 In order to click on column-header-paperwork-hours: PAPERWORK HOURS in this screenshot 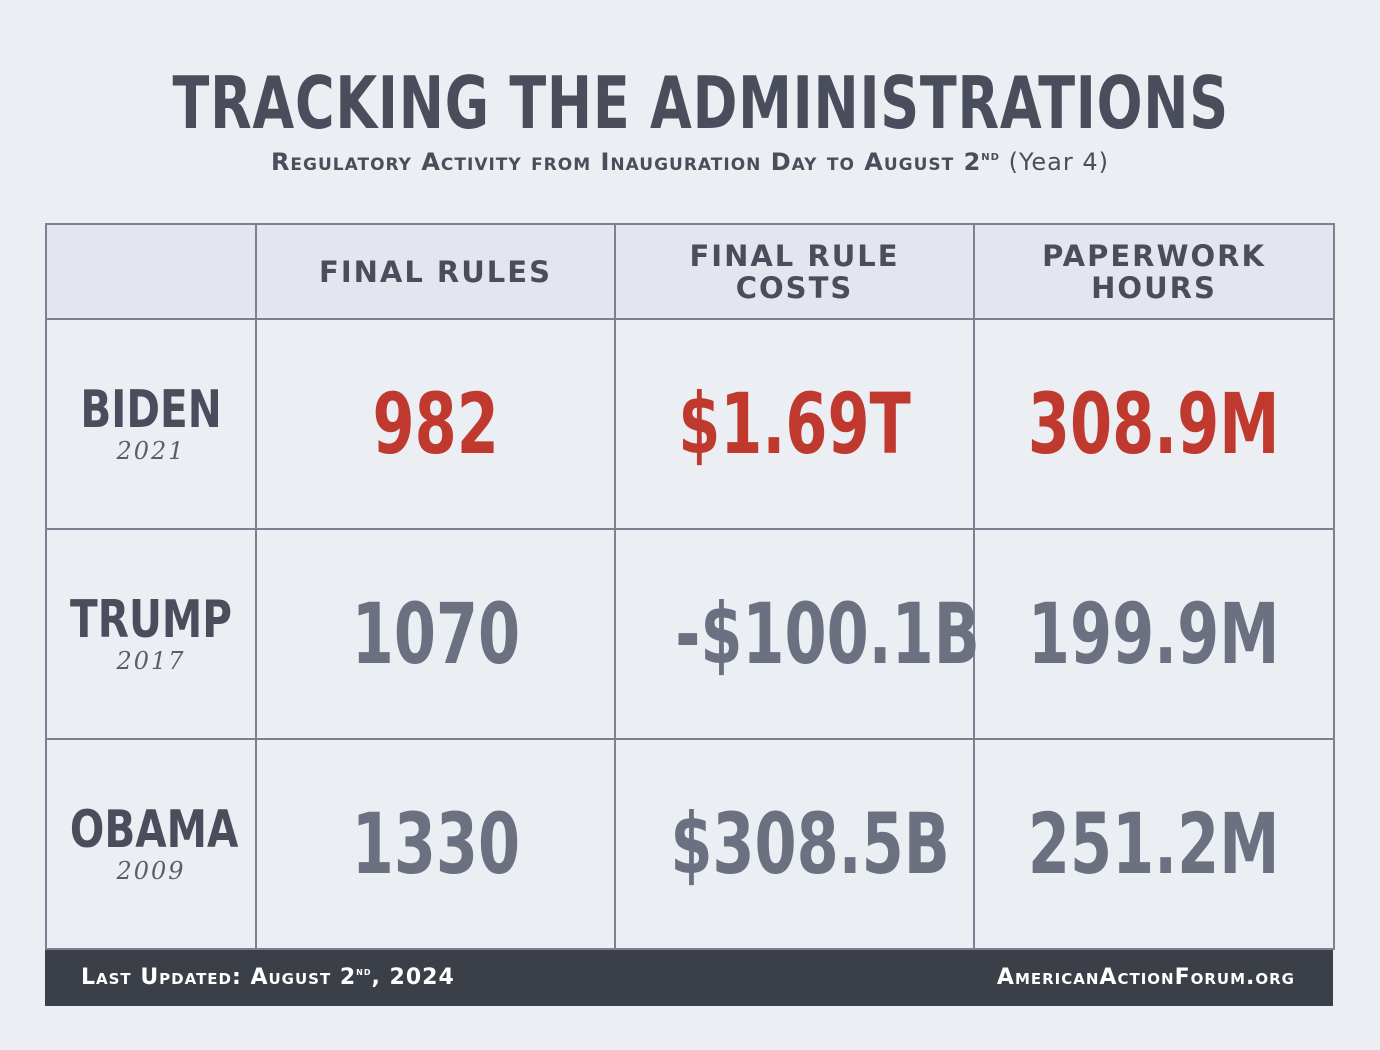, I will do `click(1154, 271)`.